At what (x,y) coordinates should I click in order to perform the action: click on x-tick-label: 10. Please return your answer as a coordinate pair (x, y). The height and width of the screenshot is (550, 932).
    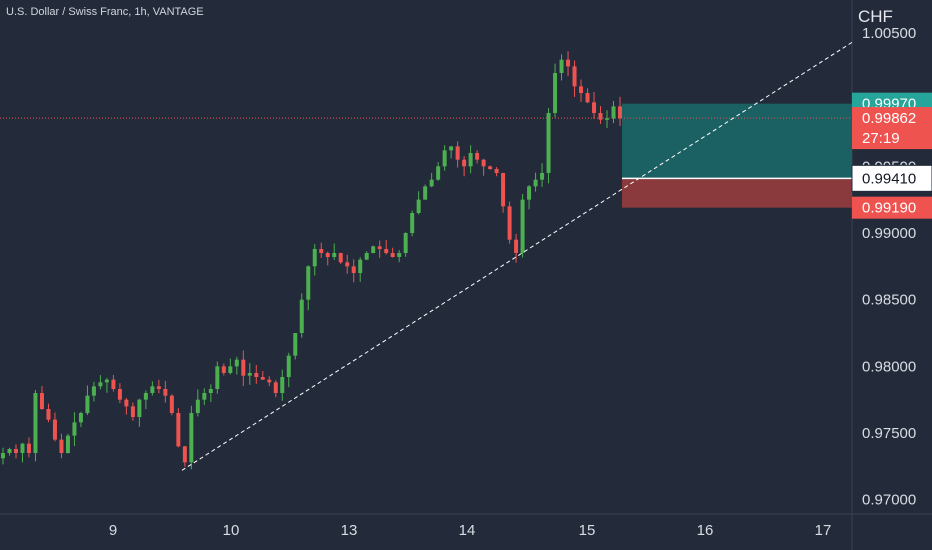
    Looking at the image, I should click on (231, 530).